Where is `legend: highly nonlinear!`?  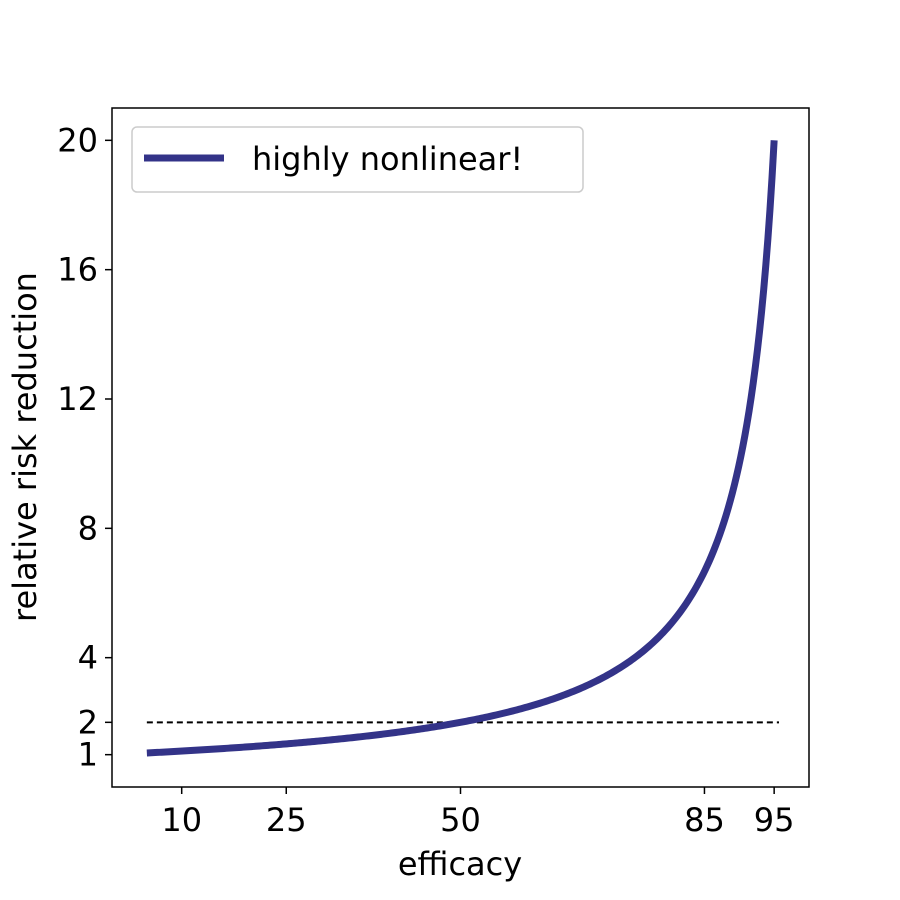
legend: highly nonlinear! is located at coordinates (357, 159).